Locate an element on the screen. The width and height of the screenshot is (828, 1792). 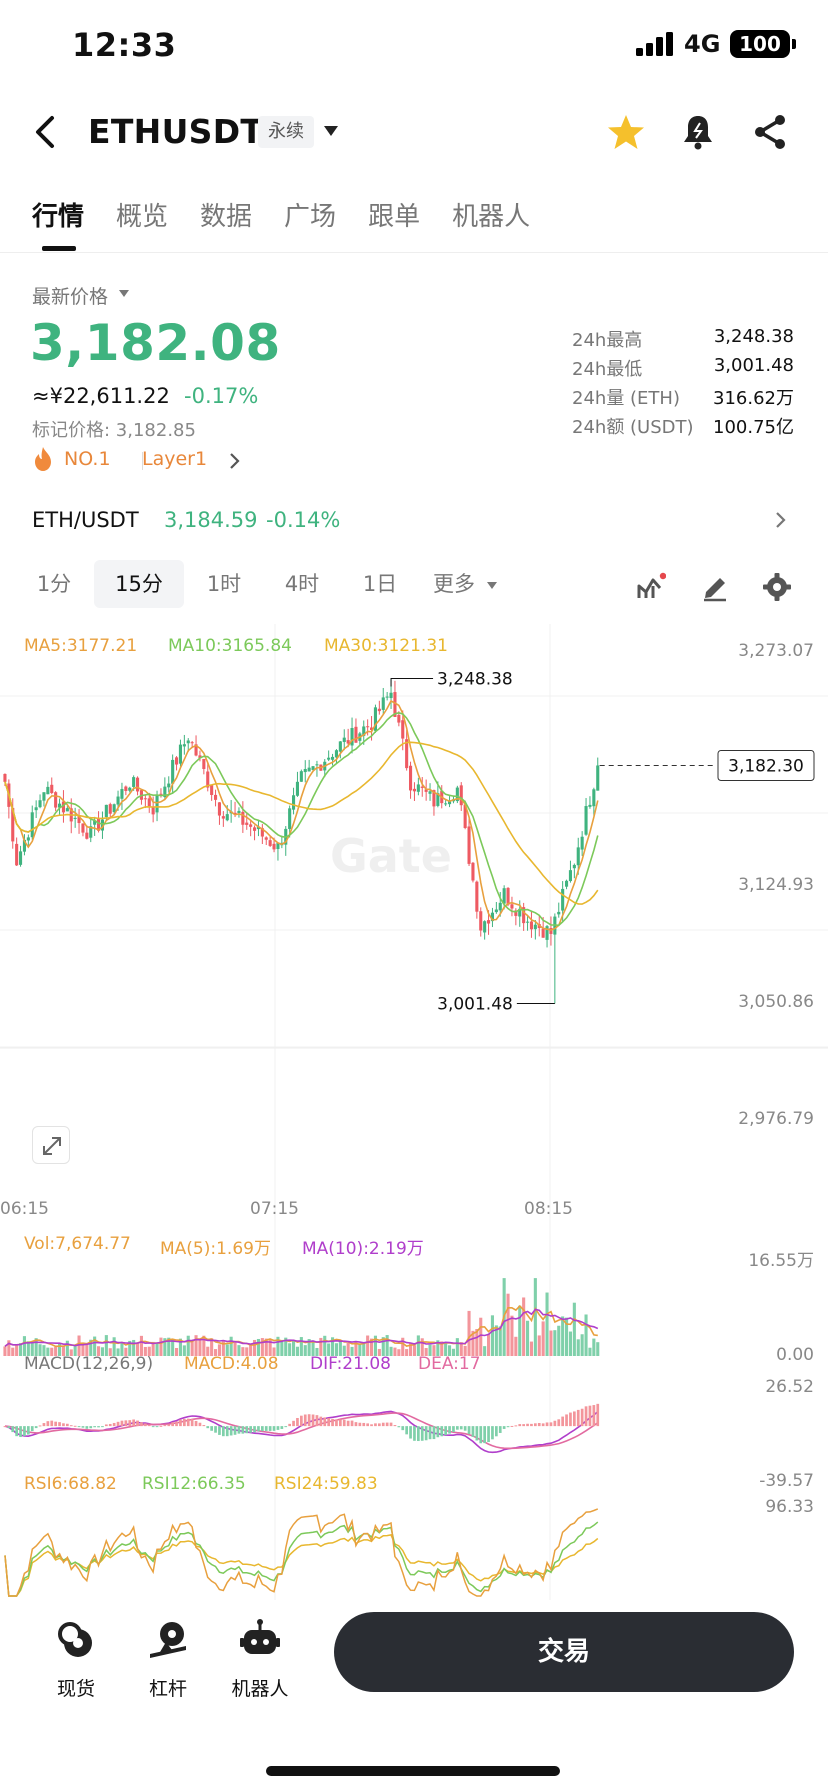
interval-more: 更多 is located at coordinates (454, 584).